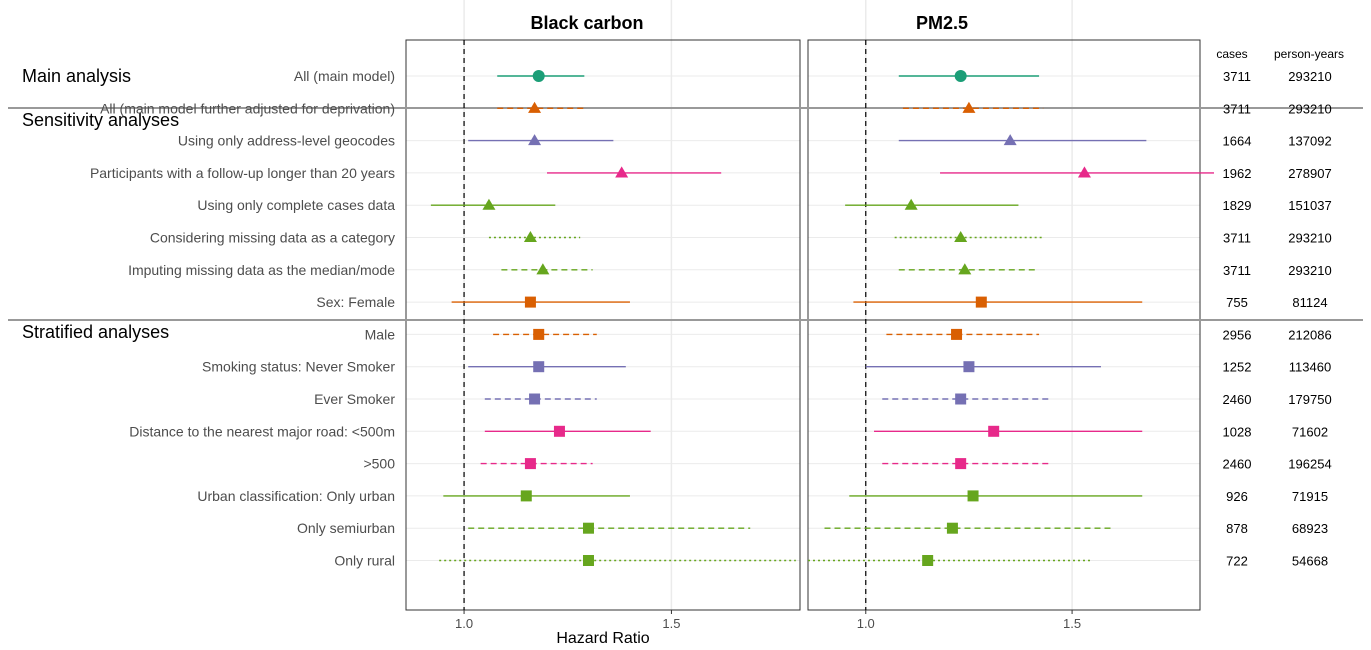  Describe the element at coordinates (1309, 54) in the screenshot. I see `column-header-person-years: person-years` at that location.